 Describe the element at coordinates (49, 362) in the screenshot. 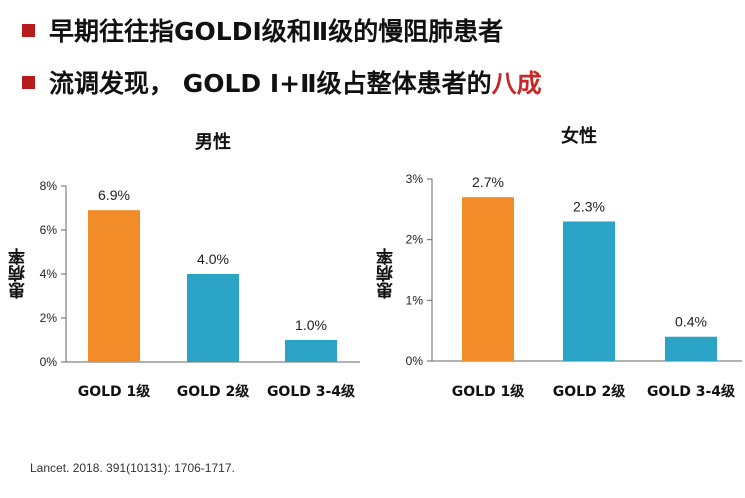

I see `chart-1-ytick-label: 0%` at that location.